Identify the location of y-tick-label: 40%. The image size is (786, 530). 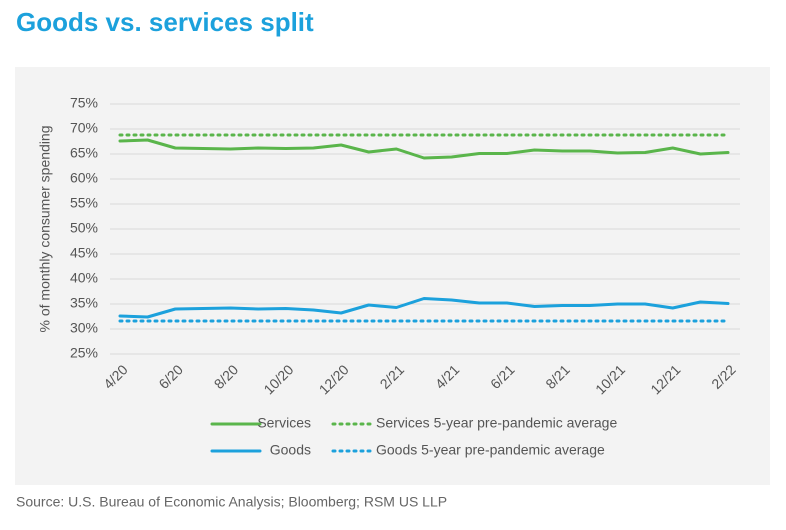
(84, 278).